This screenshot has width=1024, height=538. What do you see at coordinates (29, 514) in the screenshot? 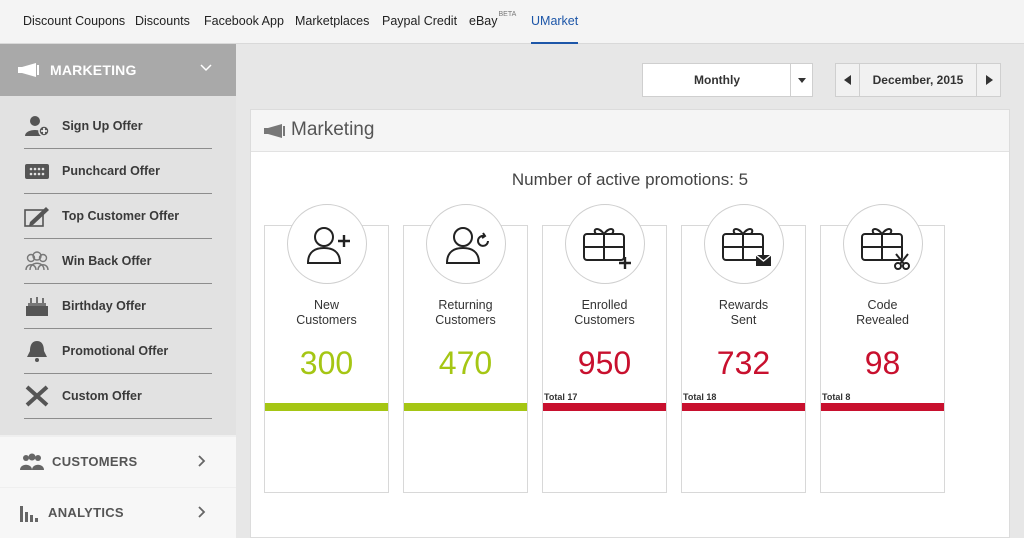
I see `bar-chart-icon` at bounding box center [29, 514].